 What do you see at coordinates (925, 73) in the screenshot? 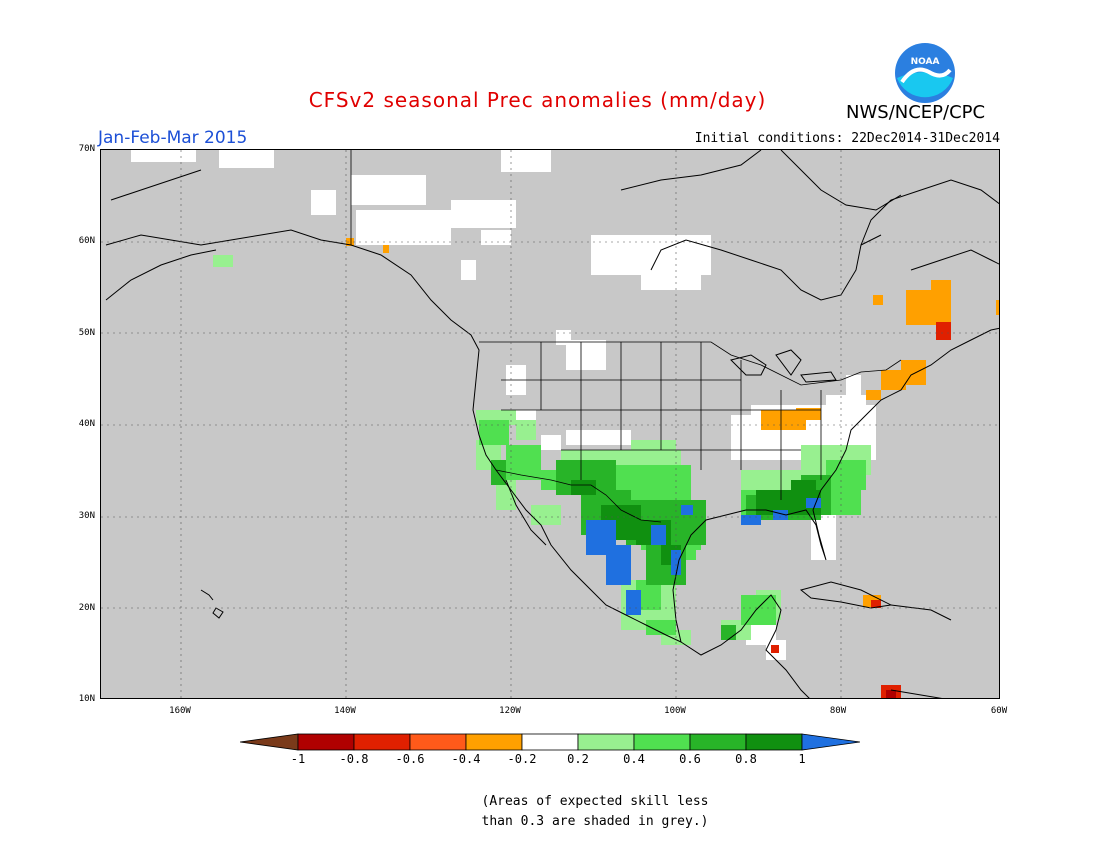
I see `noaa-logo: NOAA` at bounding box center [925, 73].